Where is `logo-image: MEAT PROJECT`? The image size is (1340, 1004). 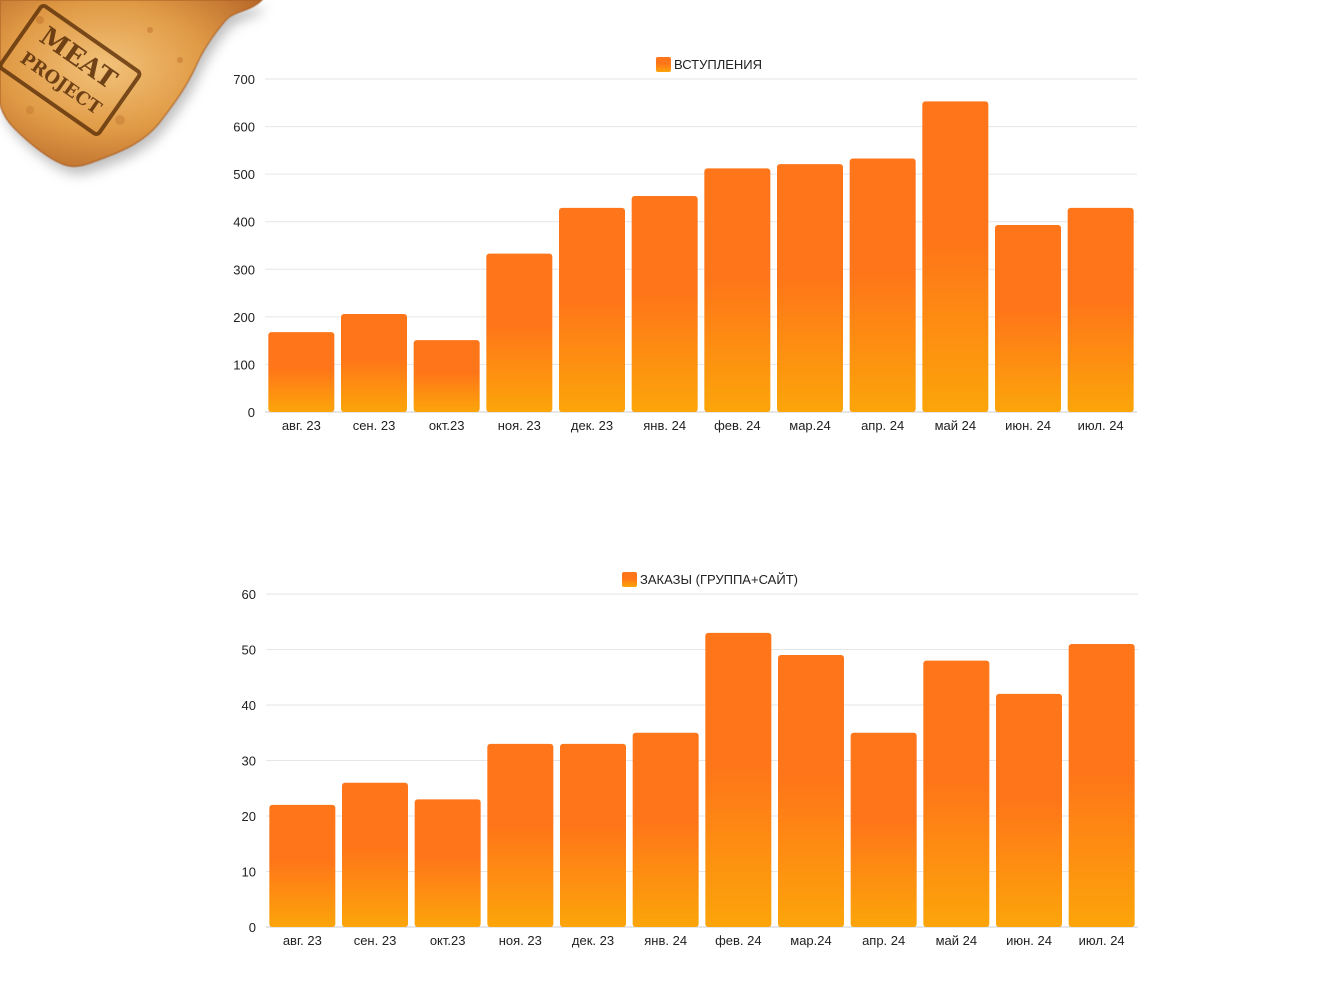
logo-image: MEAT PROJECT is located at coordinates (132, 84).